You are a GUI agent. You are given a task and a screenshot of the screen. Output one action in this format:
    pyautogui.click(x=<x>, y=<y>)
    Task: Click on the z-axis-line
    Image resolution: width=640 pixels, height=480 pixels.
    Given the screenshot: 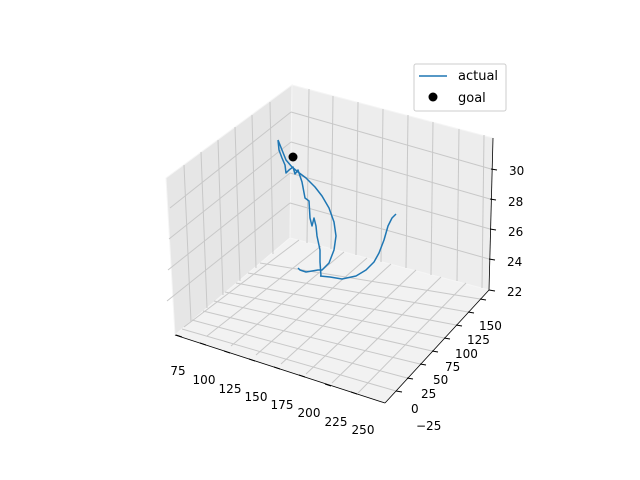 What is the action you would take?
    pyautogui.click(x=491, y=214)
    